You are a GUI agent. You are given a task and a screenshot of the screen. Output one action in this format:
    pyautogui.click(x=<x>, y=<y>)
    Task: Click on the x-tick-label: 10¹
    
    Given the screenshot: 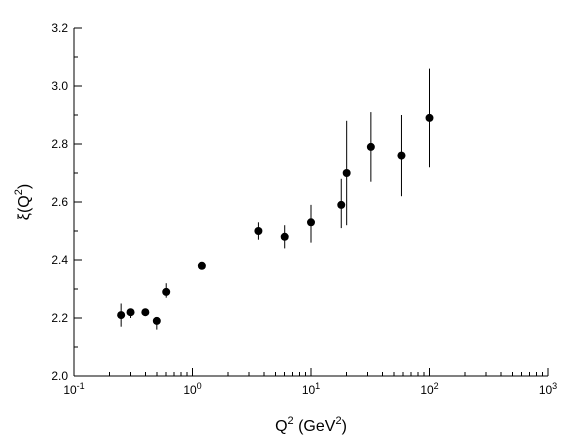 What is the action you would take?
    pyautogui.click(x=311, y=389)
    